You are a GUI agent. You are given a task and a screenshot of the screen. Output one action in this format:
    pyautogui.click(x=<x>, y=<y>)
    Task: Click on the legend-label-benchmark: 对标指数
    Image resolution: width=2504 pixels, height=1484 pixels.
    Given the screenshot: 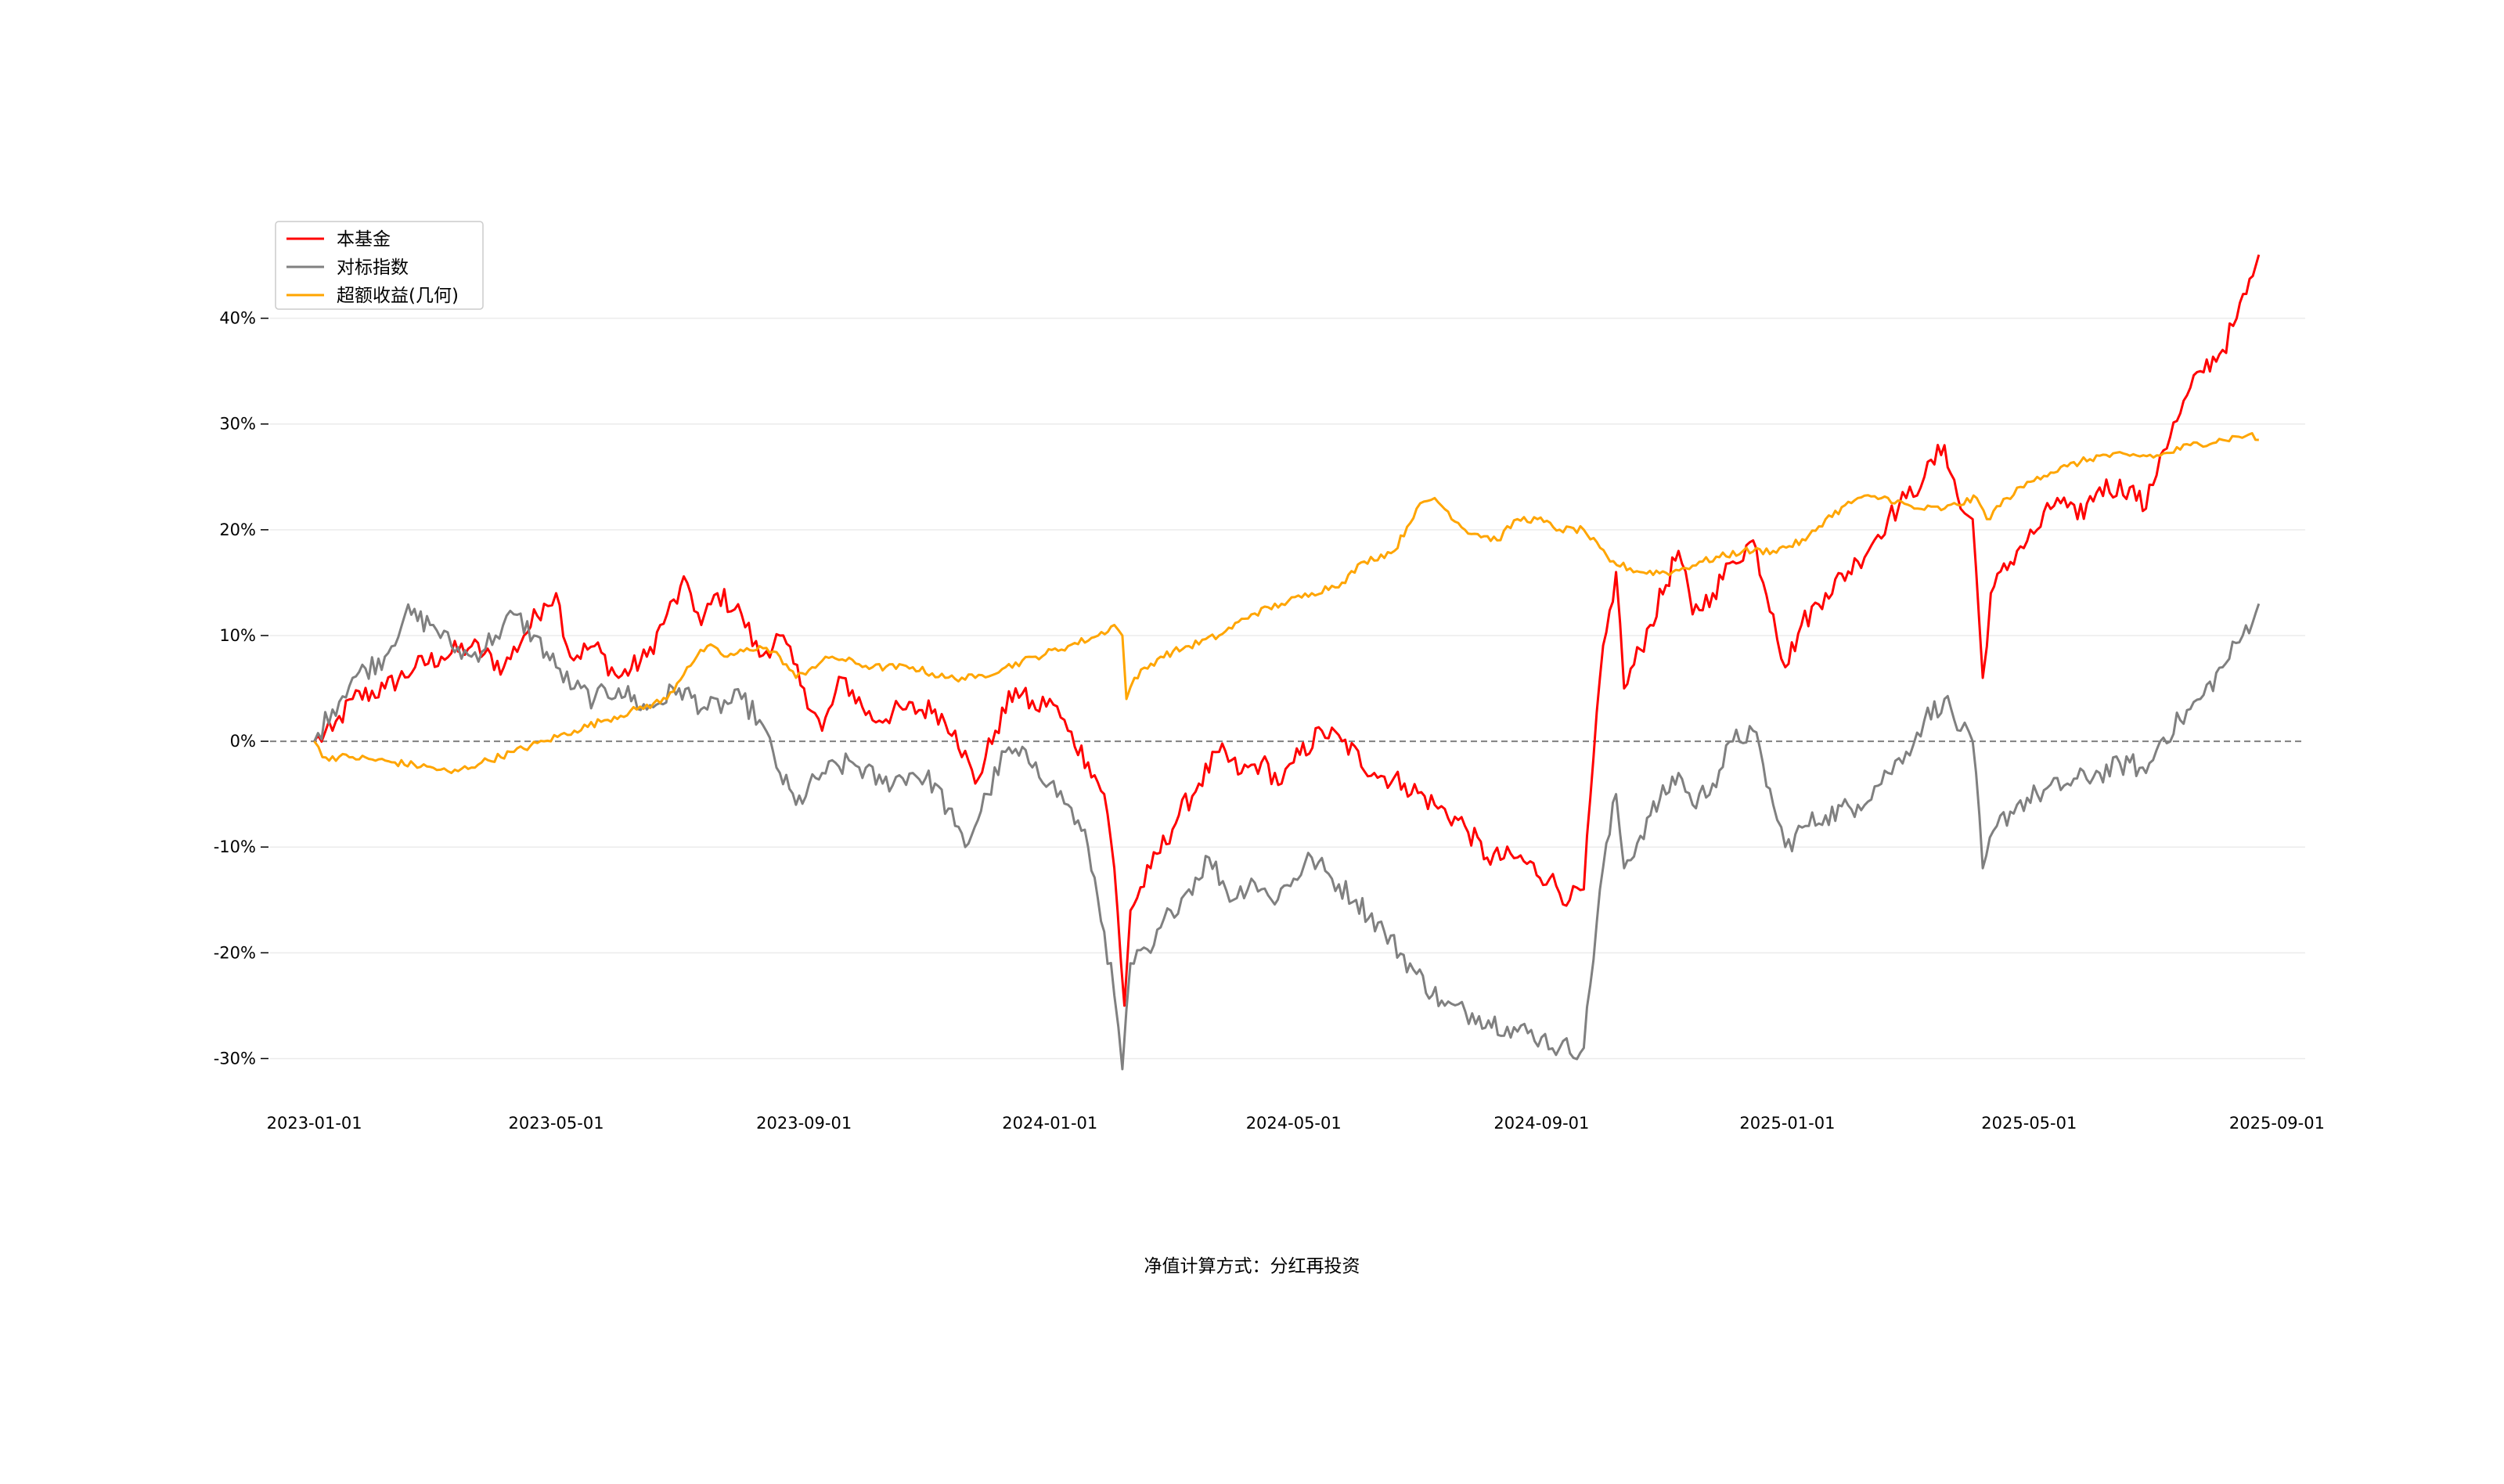 What is the action you would take?
    pyautogui.click(x=373, y=268)
    